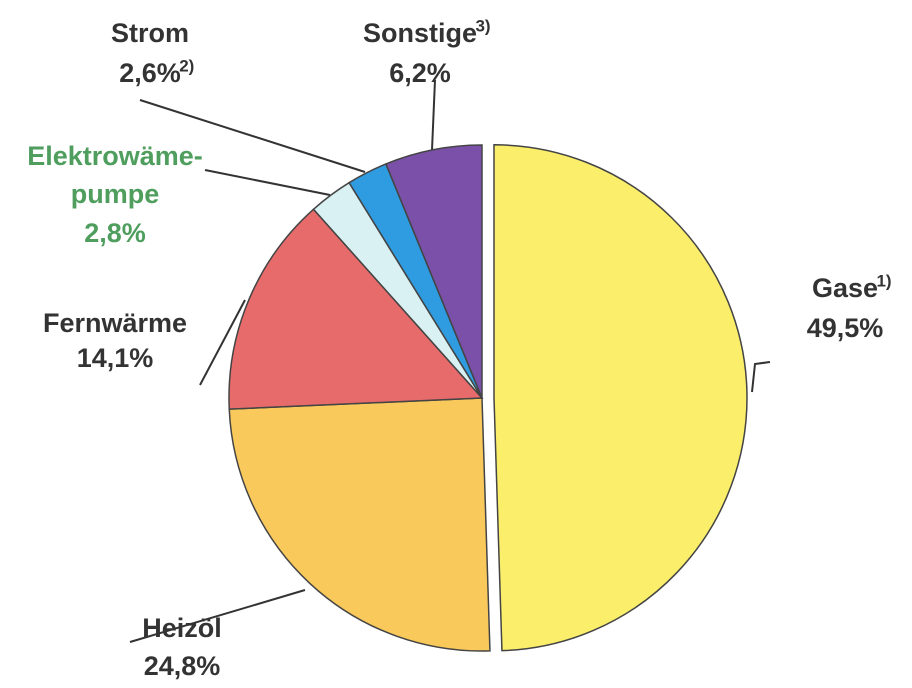  Describe the element at coordinates (115, 358) in the screenshot. I see `value-label: 14,1%` at that location.